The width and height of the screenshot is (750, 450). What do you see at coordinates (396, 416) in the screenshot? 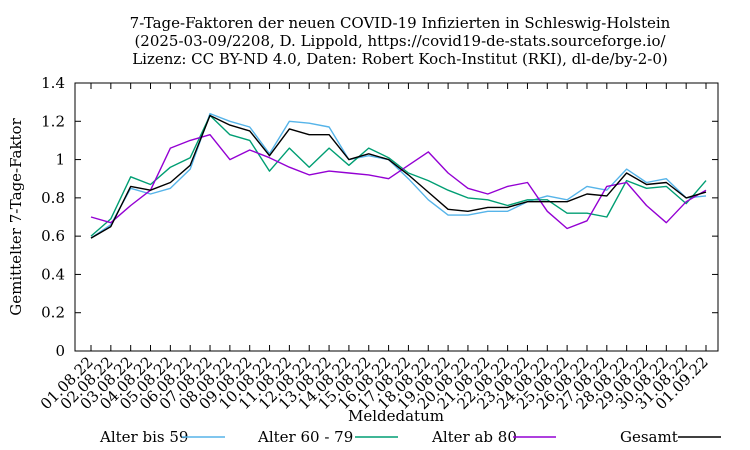
I see `x-axis-label: Meldedatum` at bounding box center [396, 416].